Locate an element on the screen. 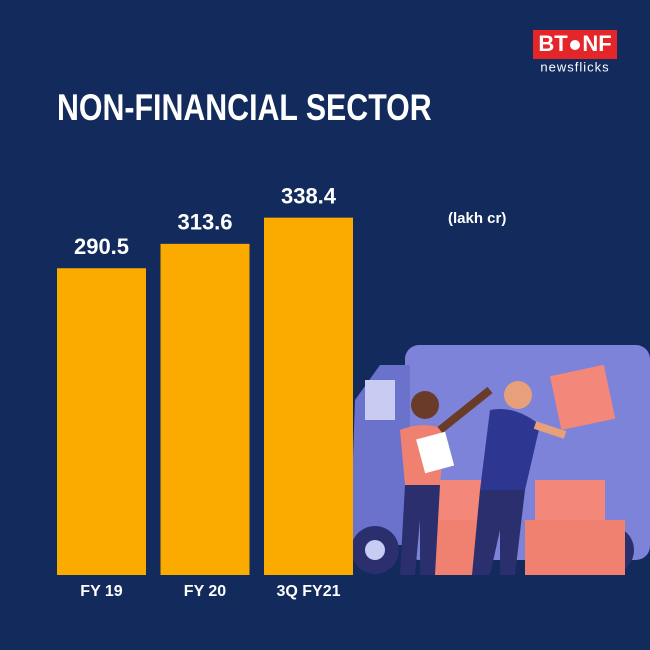  chart-title: NON-FINANCIAL SECTOR is located at coordinates (244, 108).